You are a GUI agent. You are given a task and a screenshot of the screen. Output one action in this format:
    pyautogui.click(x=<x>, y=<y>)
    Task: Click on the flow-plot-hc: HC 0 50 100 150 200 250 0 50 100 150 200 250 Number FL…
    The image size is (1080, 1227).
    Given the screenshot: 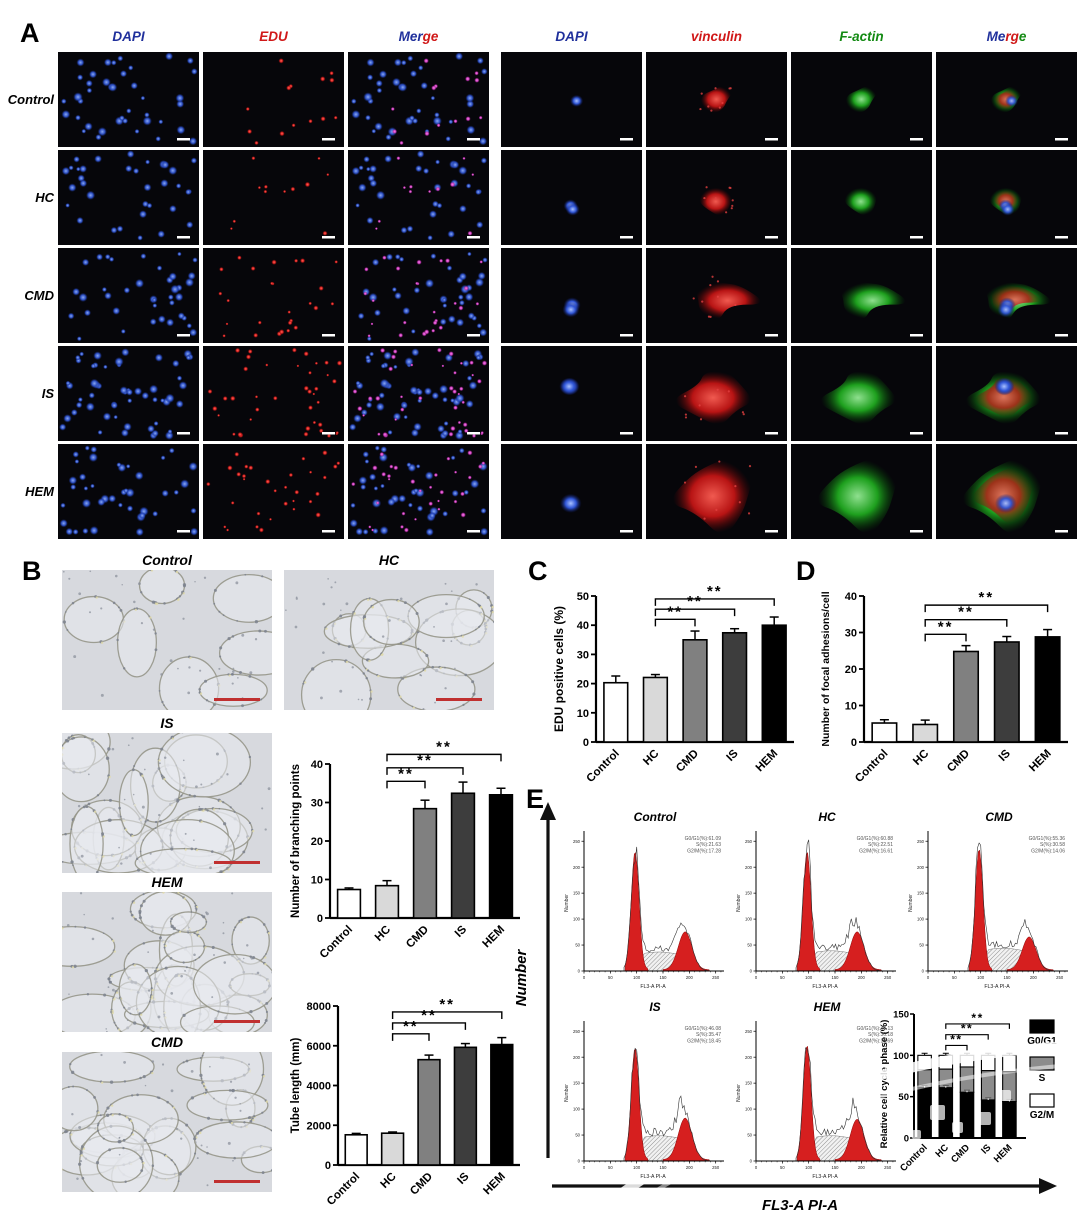 What is the action you would take?
    pyautogui.click(x=816, y=905)
    